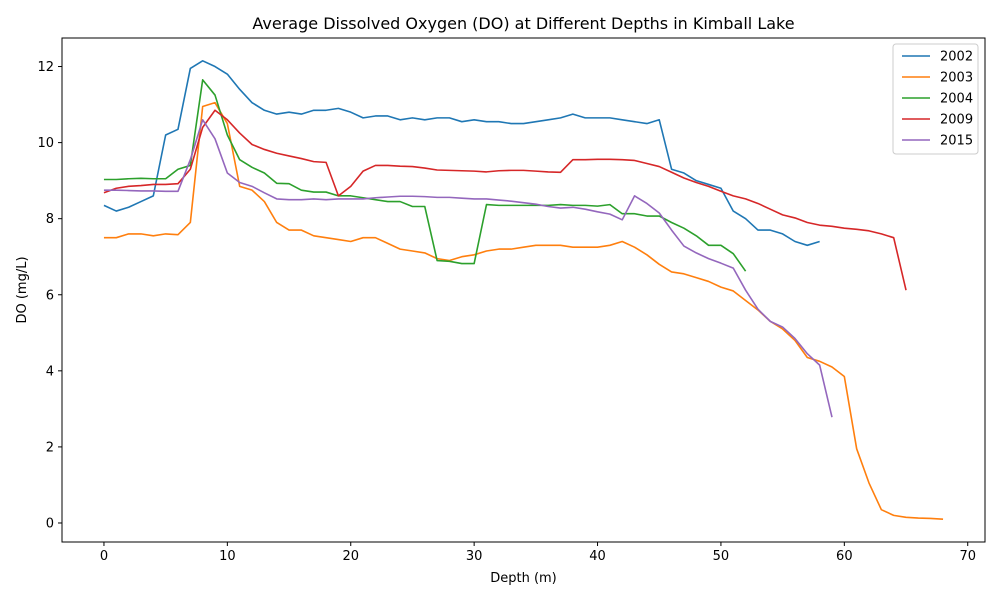 This screenshot has height=600, width=1000. What do you see at coordinates (538, 553) in the screenshot?
I see `x-axis-ticks: 0 10 20 30 40 50 60 70` at bounding box center [538, 553].